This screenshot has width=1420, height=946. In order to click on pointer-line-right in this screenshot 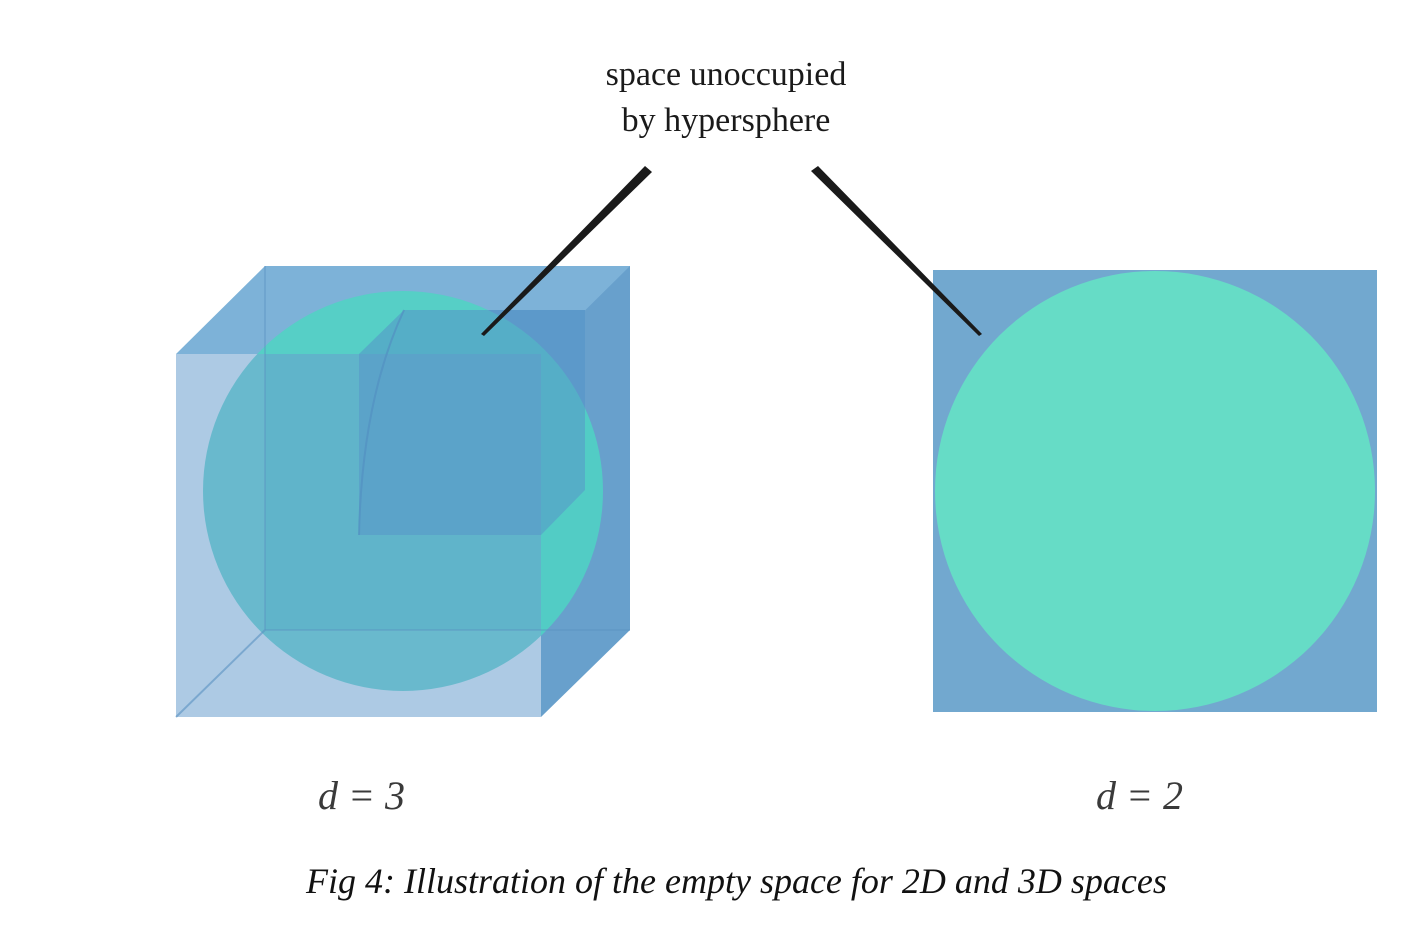, I will do `click(896, 251)`.